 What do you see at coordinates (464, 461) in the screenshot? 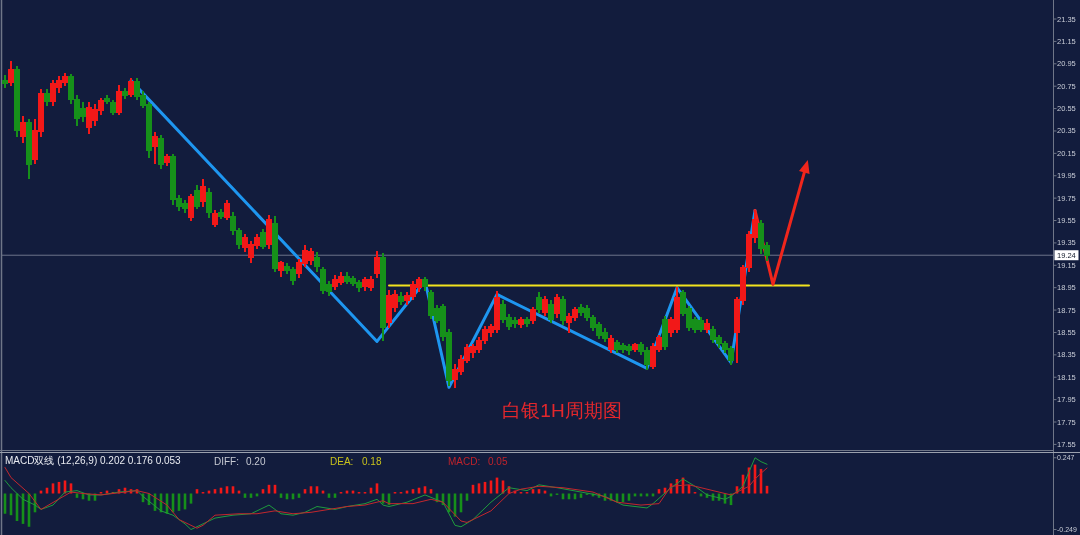
I see `annotation: MACD:` at bounding box center [464, 461].